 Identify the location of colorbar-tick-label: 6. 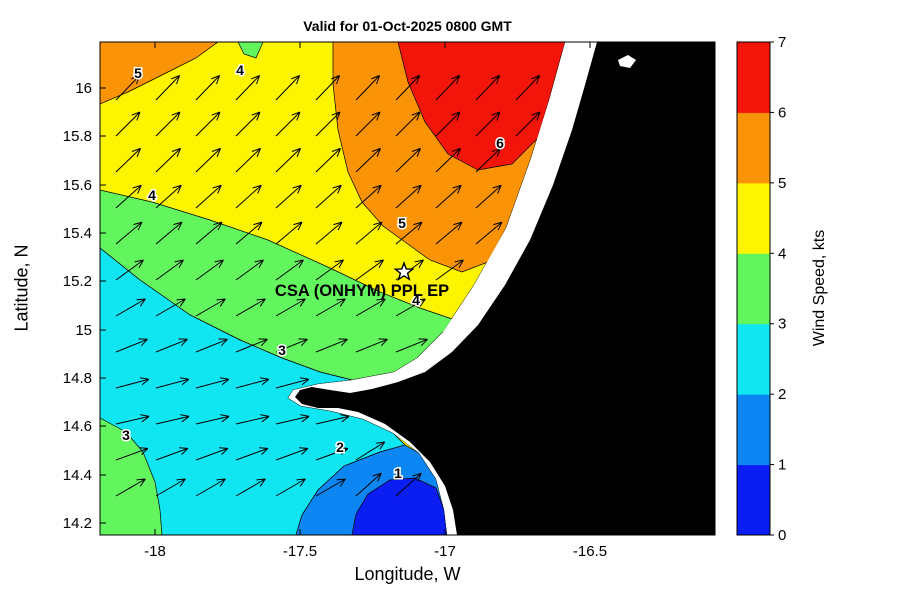
(782, 112).